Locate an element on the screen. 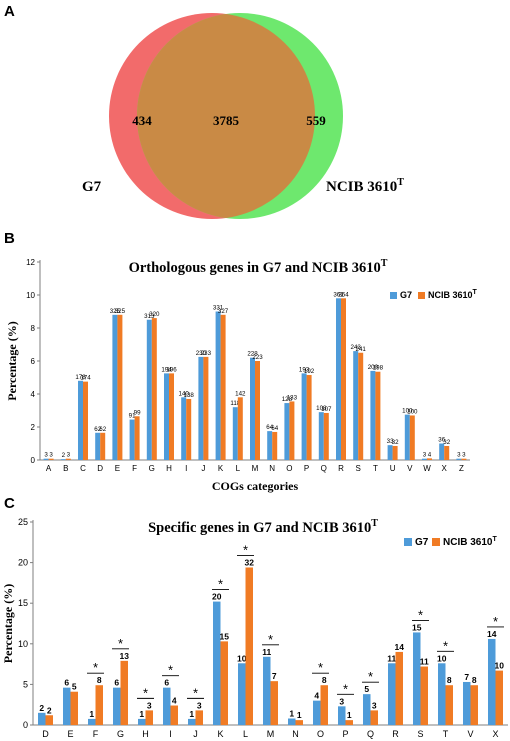 This screenshot has height=741, width=510. chart-b-data-label: 325 is located at coordinates (115, 311).